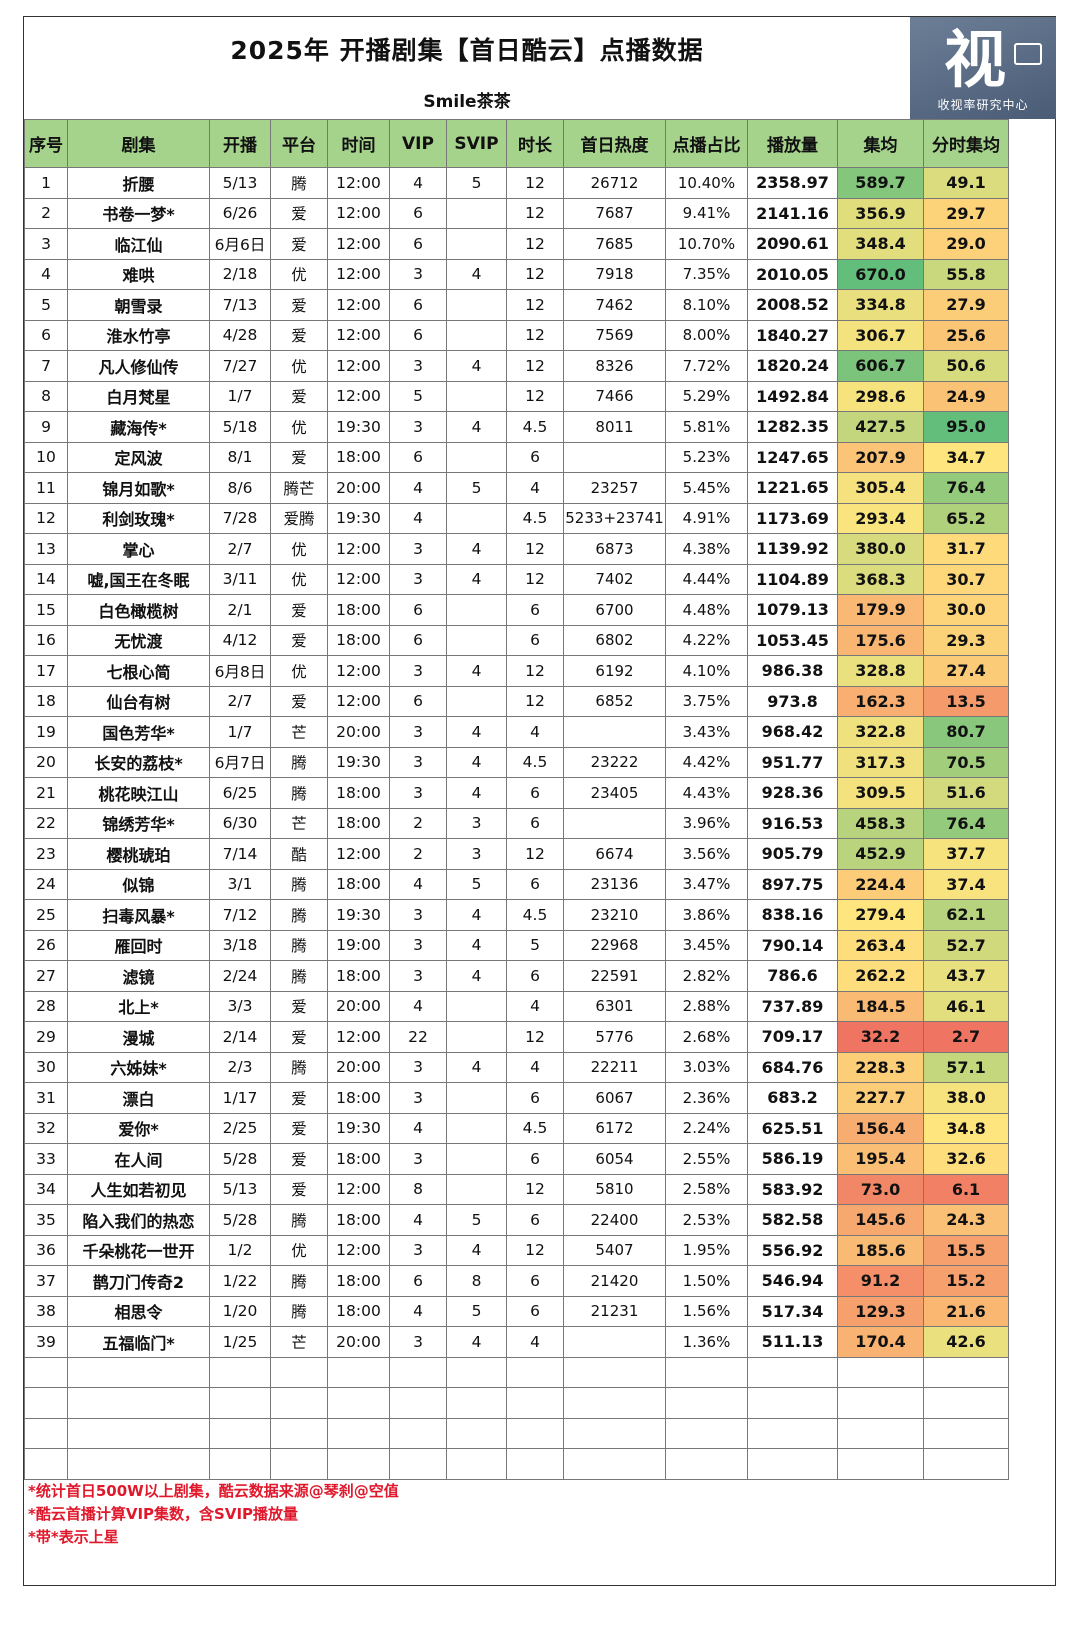 The image size is (1080, 1643). What do you see at coordinates (614, 579) in the screenshot?
I see `first-day-heat-cell: 7402` at bounding box center [614, 579].